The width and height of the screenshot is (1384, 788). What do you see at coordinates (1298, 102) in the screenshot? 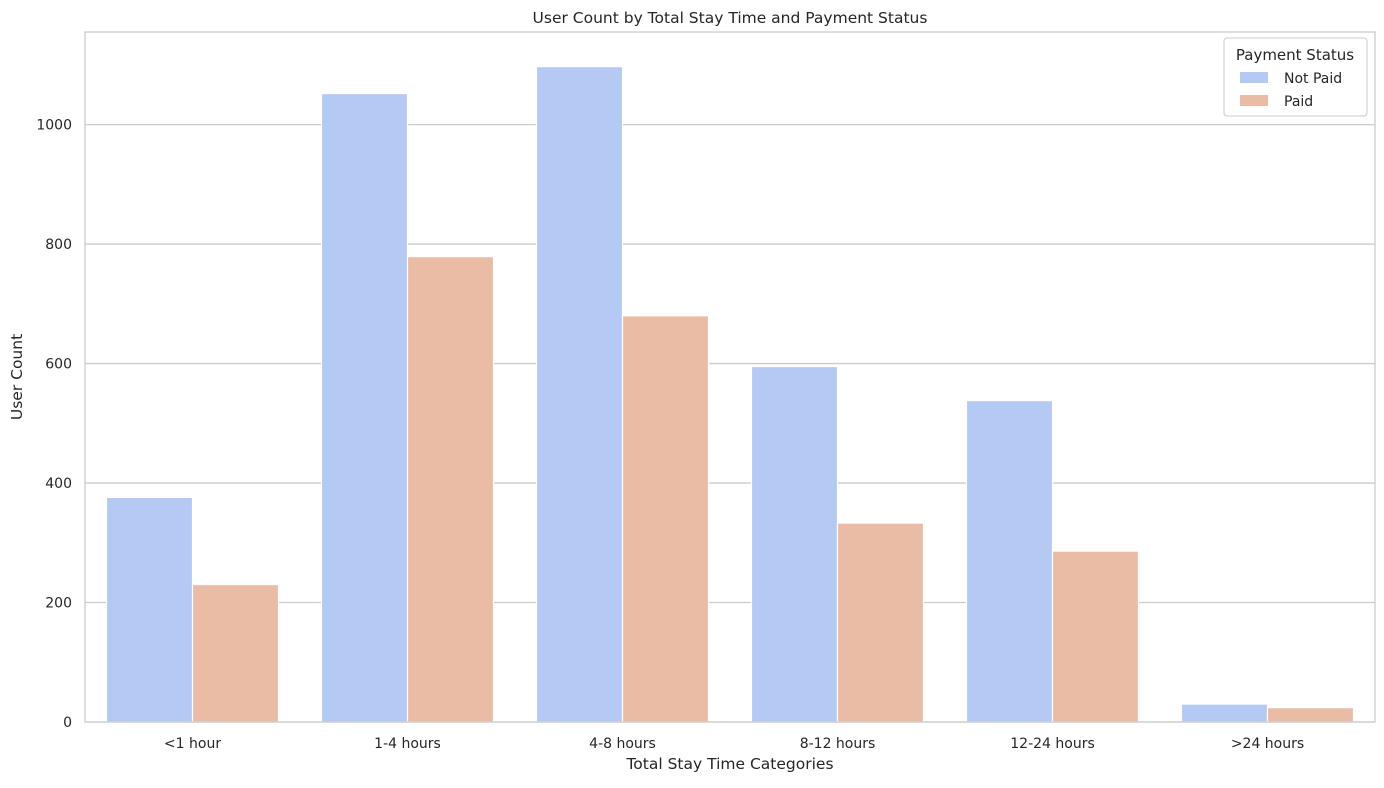
I see `legend-label-paid: Paid` at bounding box center [1298, 102].